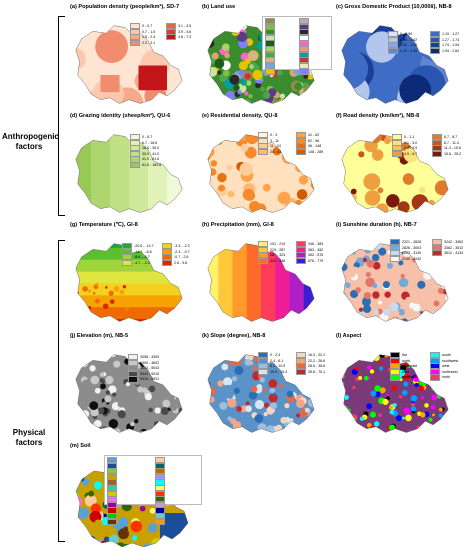  I want to click on legend-label: 15.6 - 25.2, so click(453, 153).